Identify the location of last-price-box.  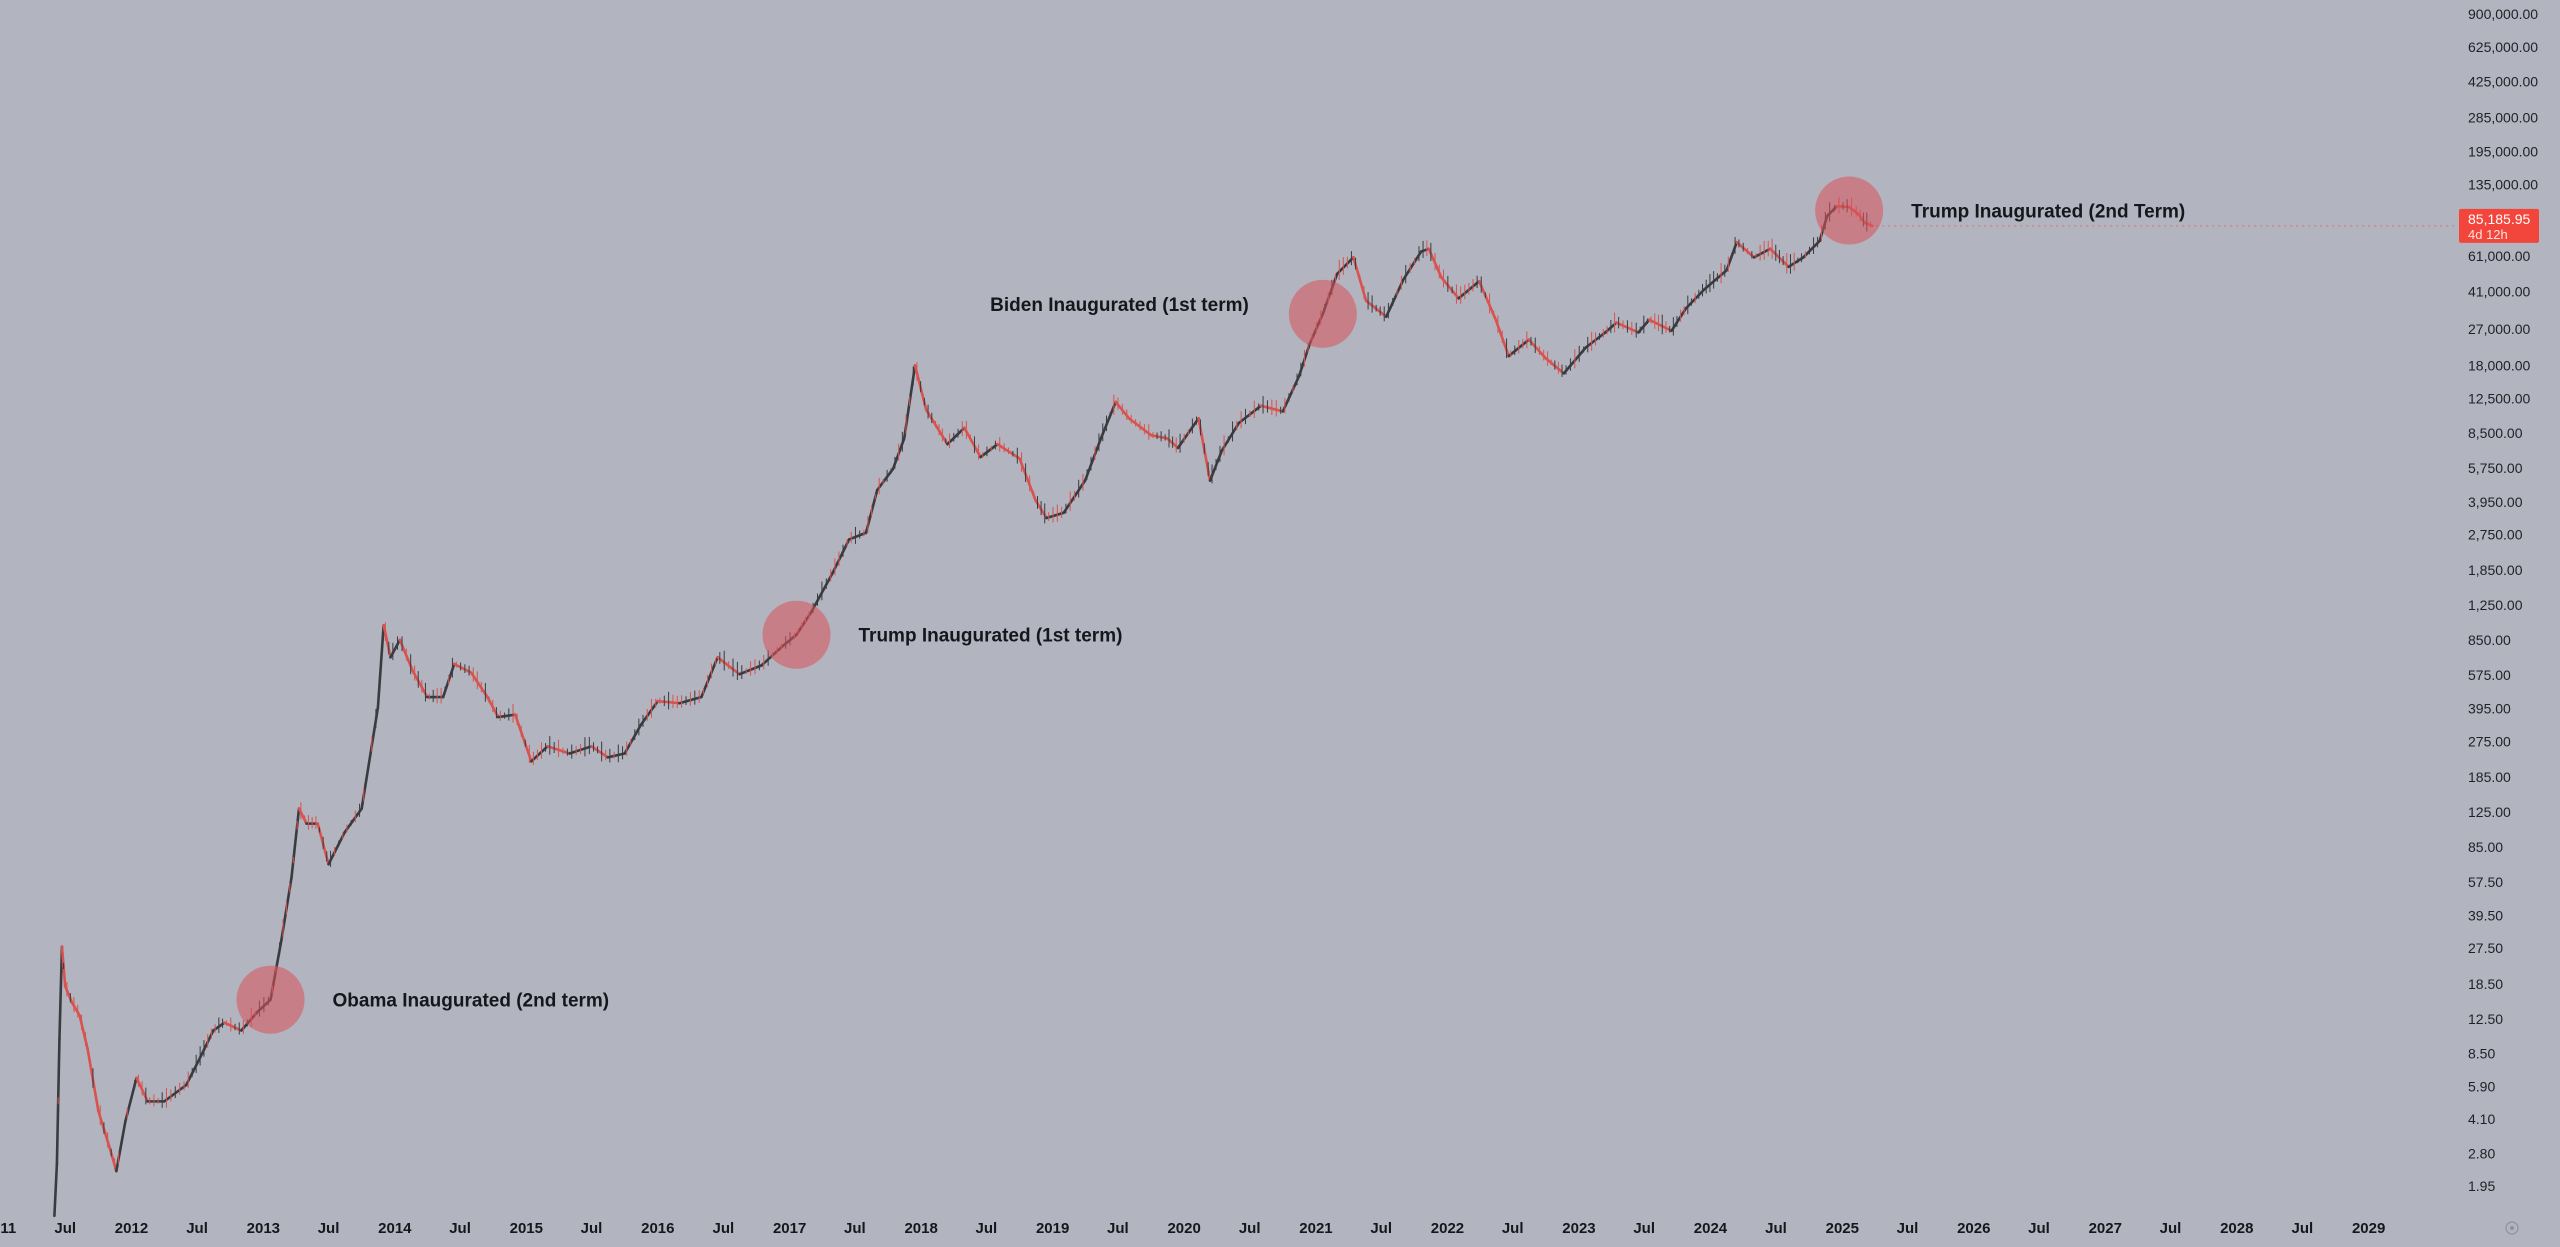
(2499, 225).